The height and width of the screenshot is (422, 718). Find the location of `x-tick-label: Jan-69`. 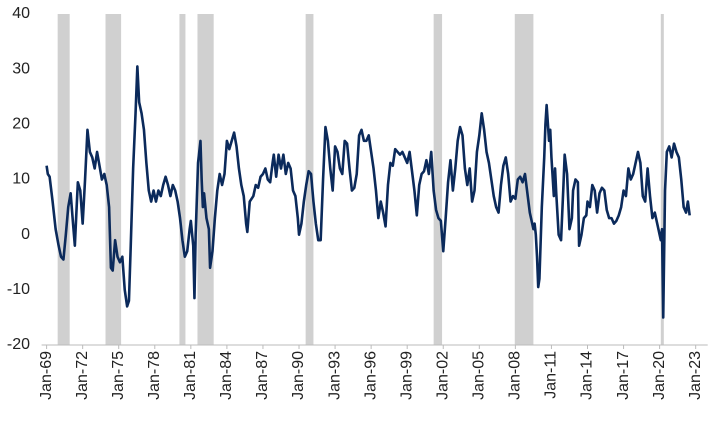

x-tick-label: Jan-69 is located at coordinates (46, 375).